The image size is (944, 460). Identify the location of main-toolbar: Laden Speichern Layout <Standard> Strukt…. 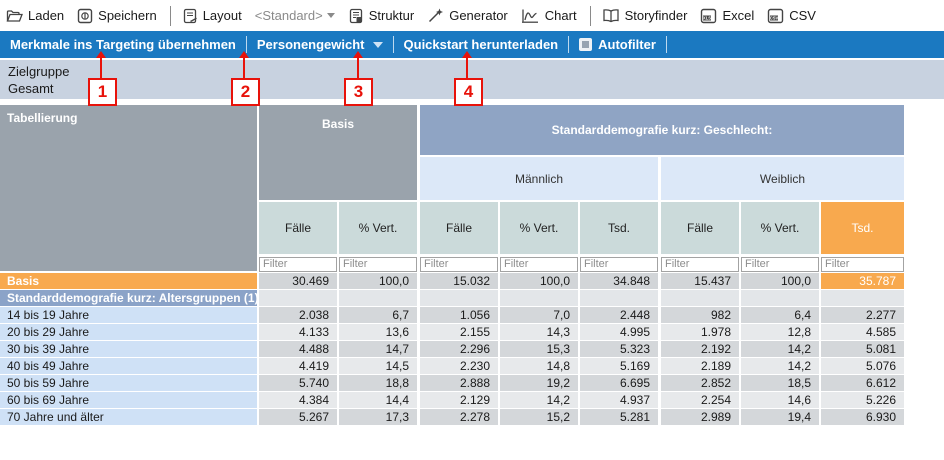
(472, 15).